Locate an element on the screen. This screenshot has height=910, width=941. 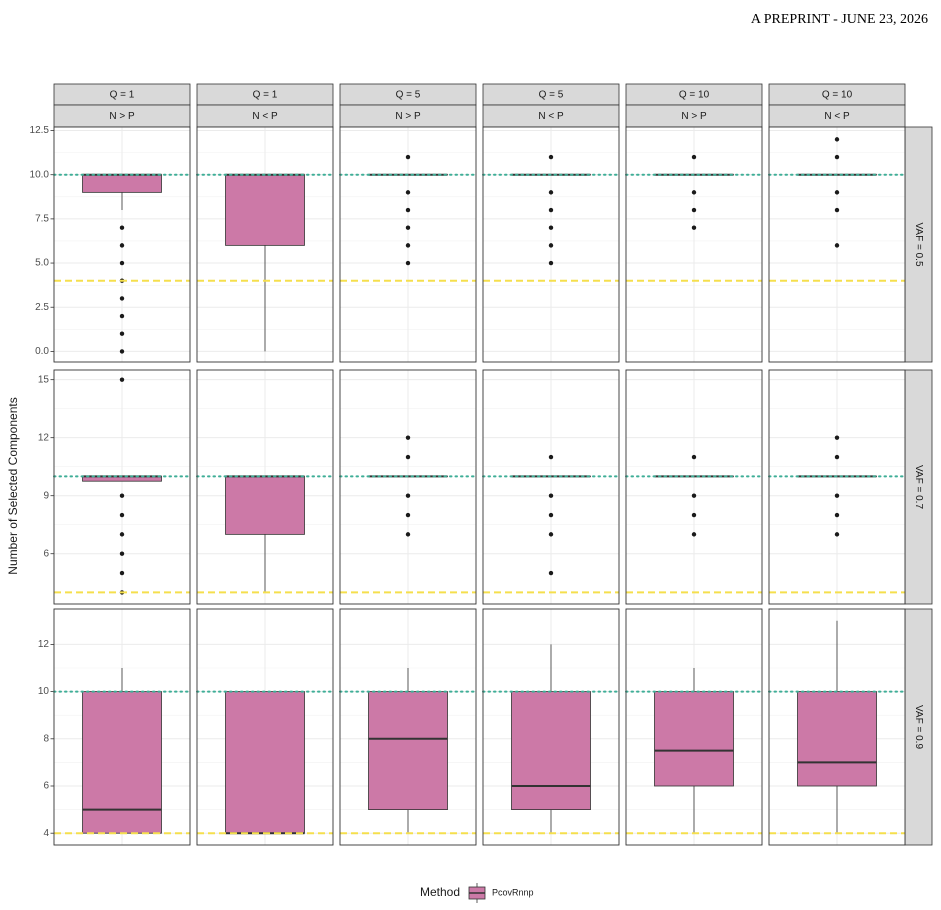
y-tick-label: 2.5 is located at coordinates (42, 307).